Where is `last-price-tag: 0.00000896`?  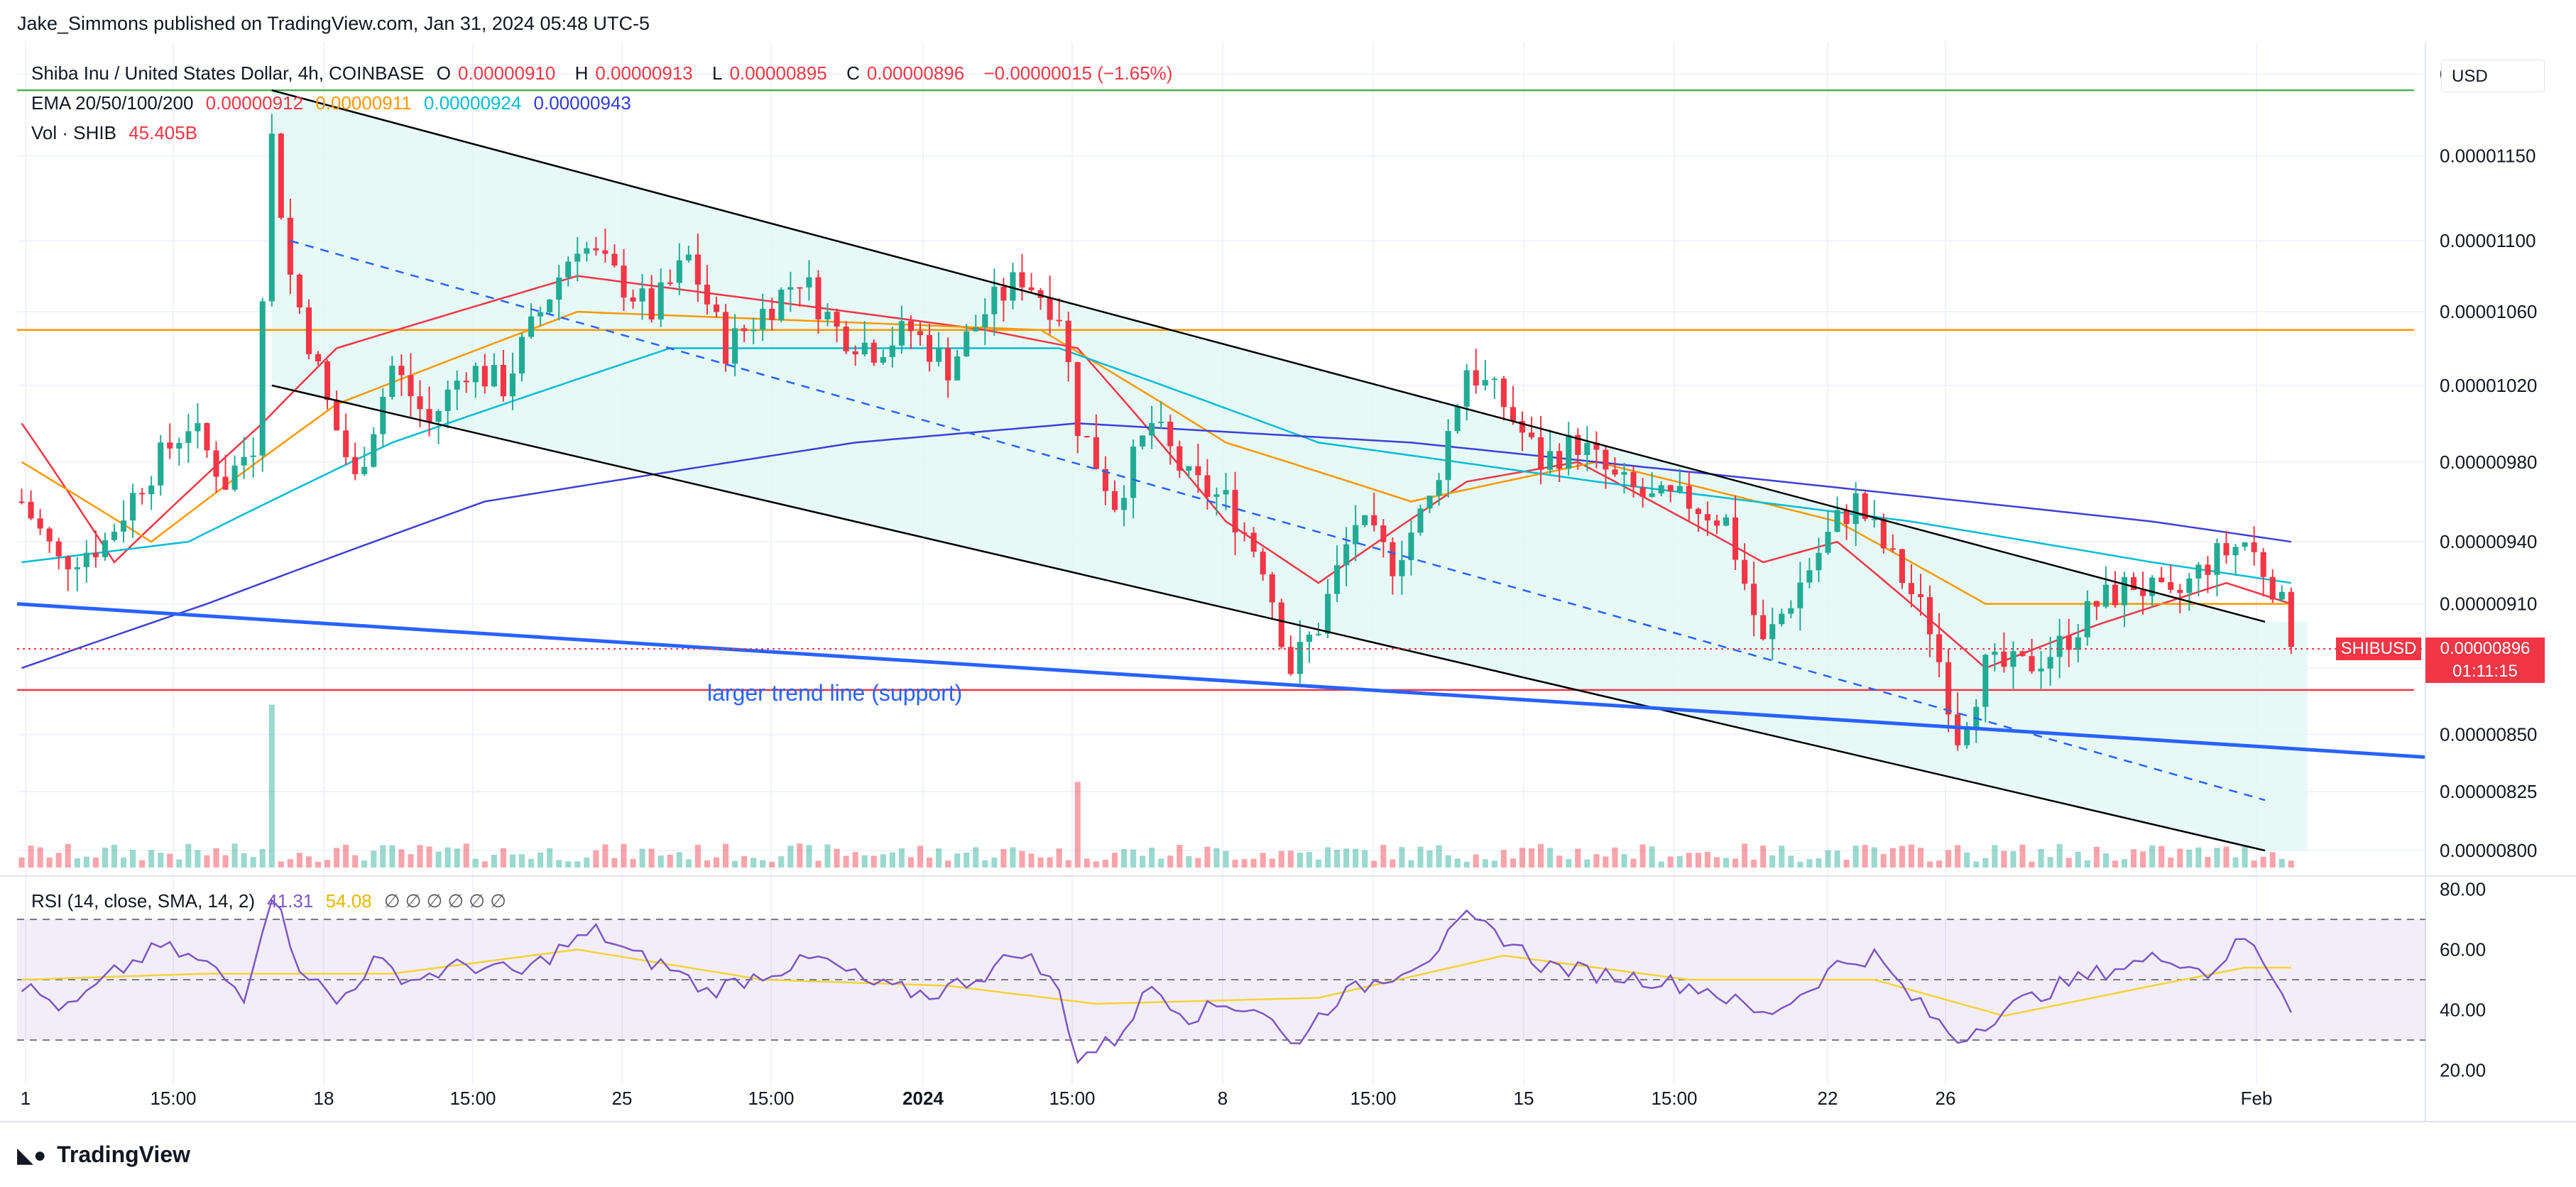
last-price-tag: 0.00000896 is located at coordinates (2485, 649).